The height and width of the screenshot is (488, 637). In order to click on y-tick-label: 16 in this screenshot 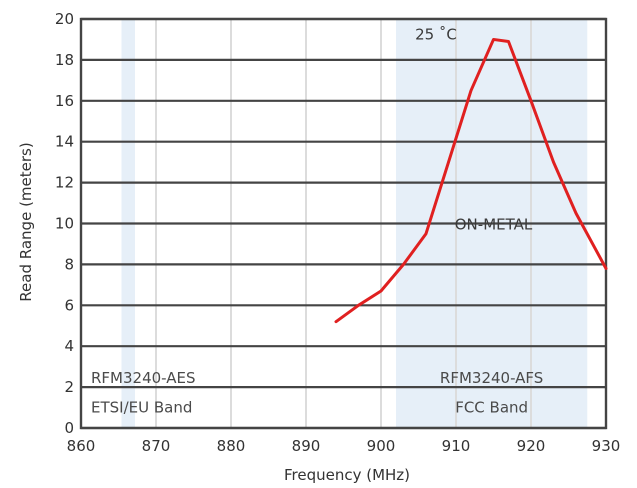, I will do `click(64, 101)`.